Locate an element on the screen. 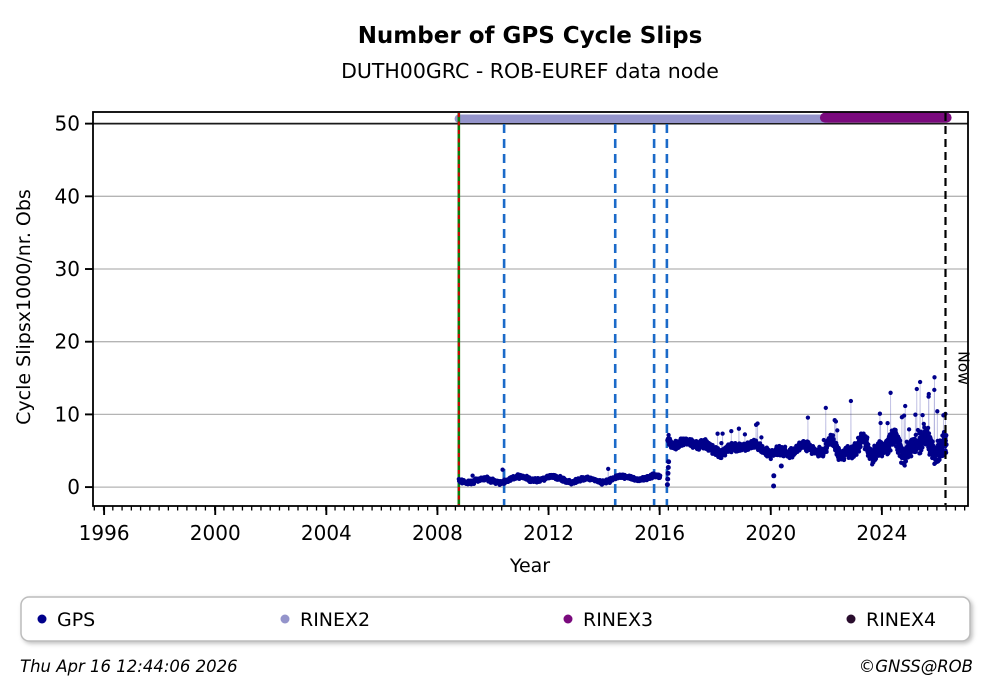 The image size is (993, 699). y-axis-label: Cycle Slipsx1000/nr. Obs is located at coordinates (24, 307).